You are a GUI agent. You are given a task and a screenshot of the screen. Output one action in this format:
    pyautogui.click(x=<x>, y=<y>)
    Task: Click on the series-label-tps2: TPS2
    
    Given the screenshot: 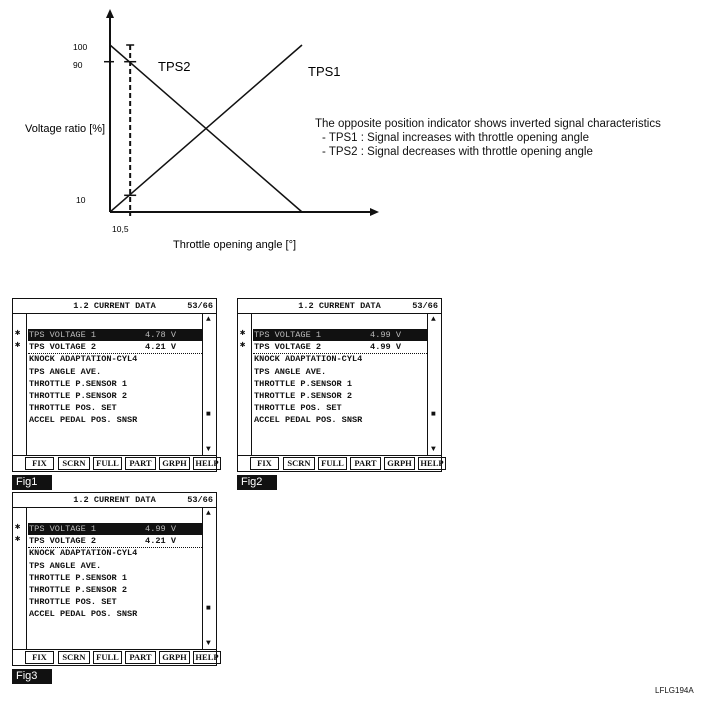 What is the action you would take?
    pyautogui.click(x=174, y=66)
    